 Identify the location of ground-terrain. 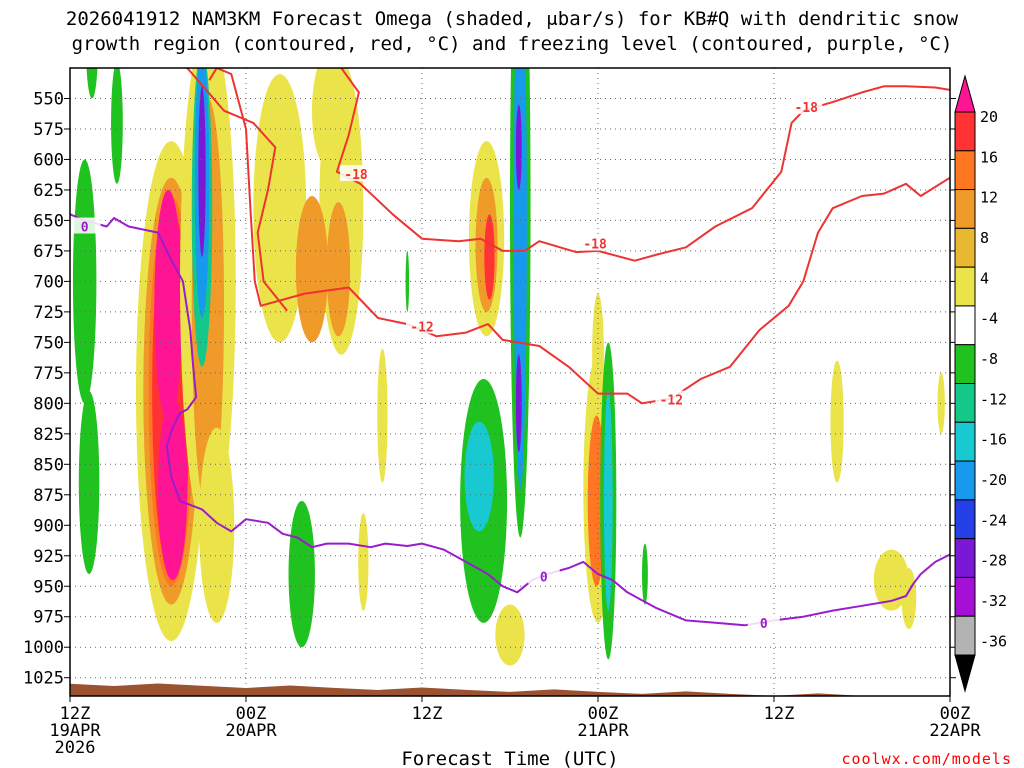
(510, 689).